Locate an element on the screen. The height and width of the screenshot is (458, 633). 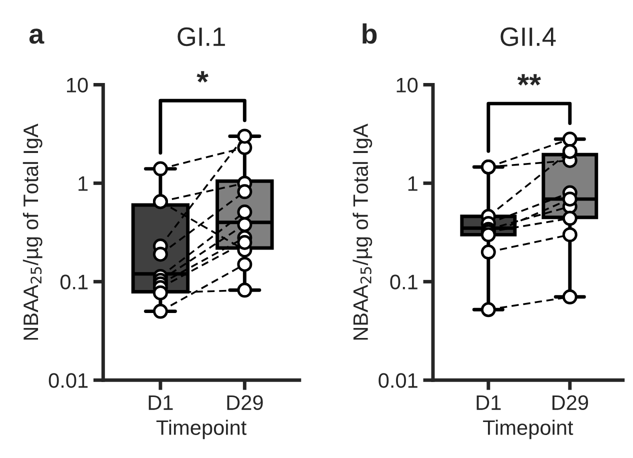
text: b is located at coordinates (369, 33).